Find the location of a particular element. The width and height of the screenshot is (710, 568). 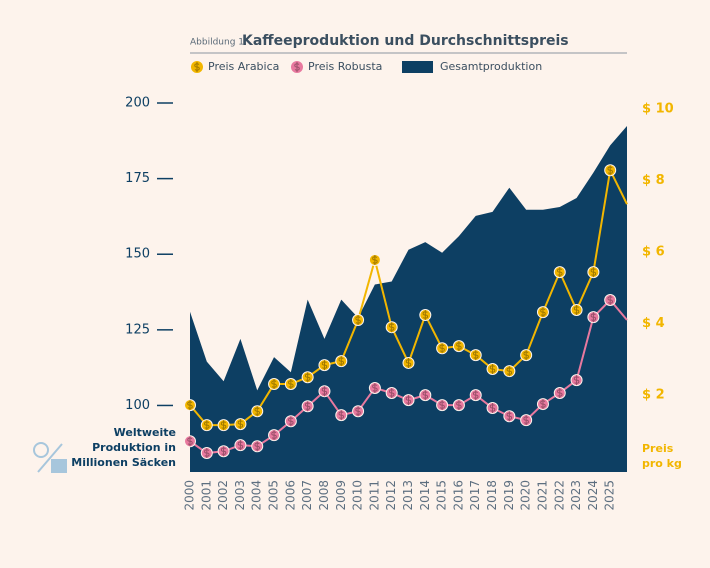

x-tick-label: 2020 is located at coordinates (526, 495).